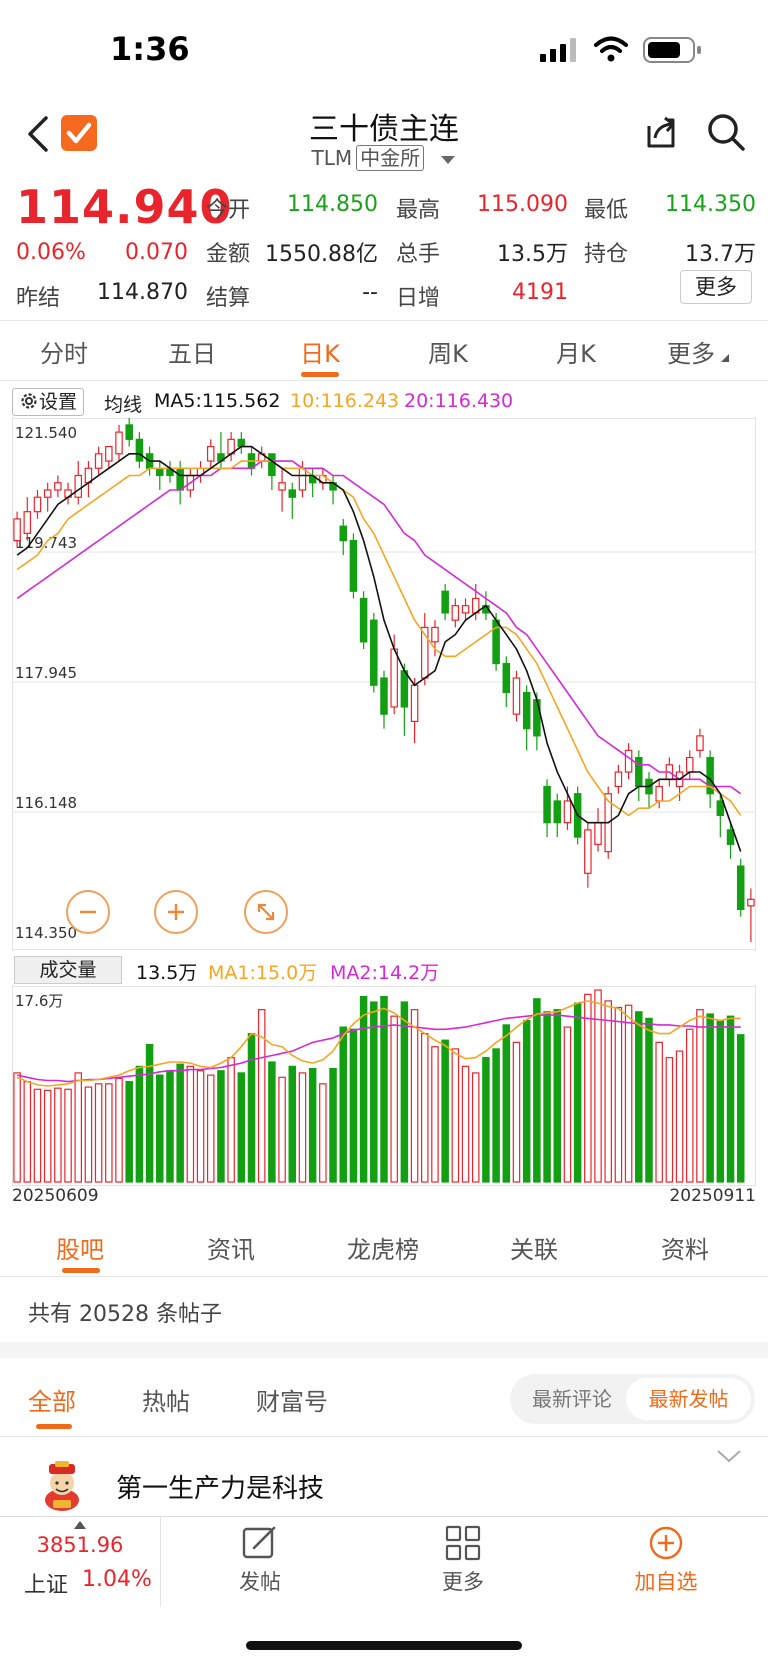 This screenshot has width=768, height=1666. Describe the element at coordinates (142, 292) in the screenshot. I see `prev-settle-value: 114.870` at that location.